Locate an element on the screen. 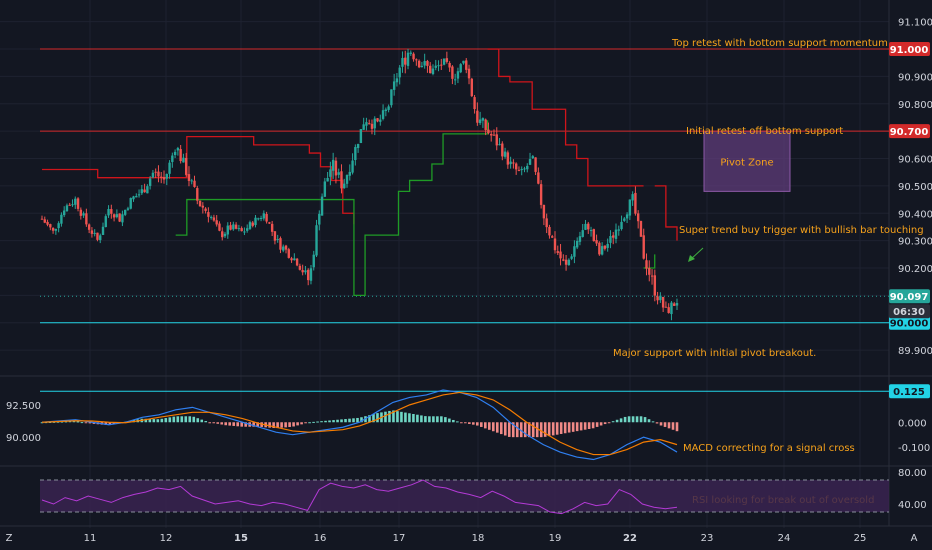  countdown-tag is located at coordinates (909, 311).